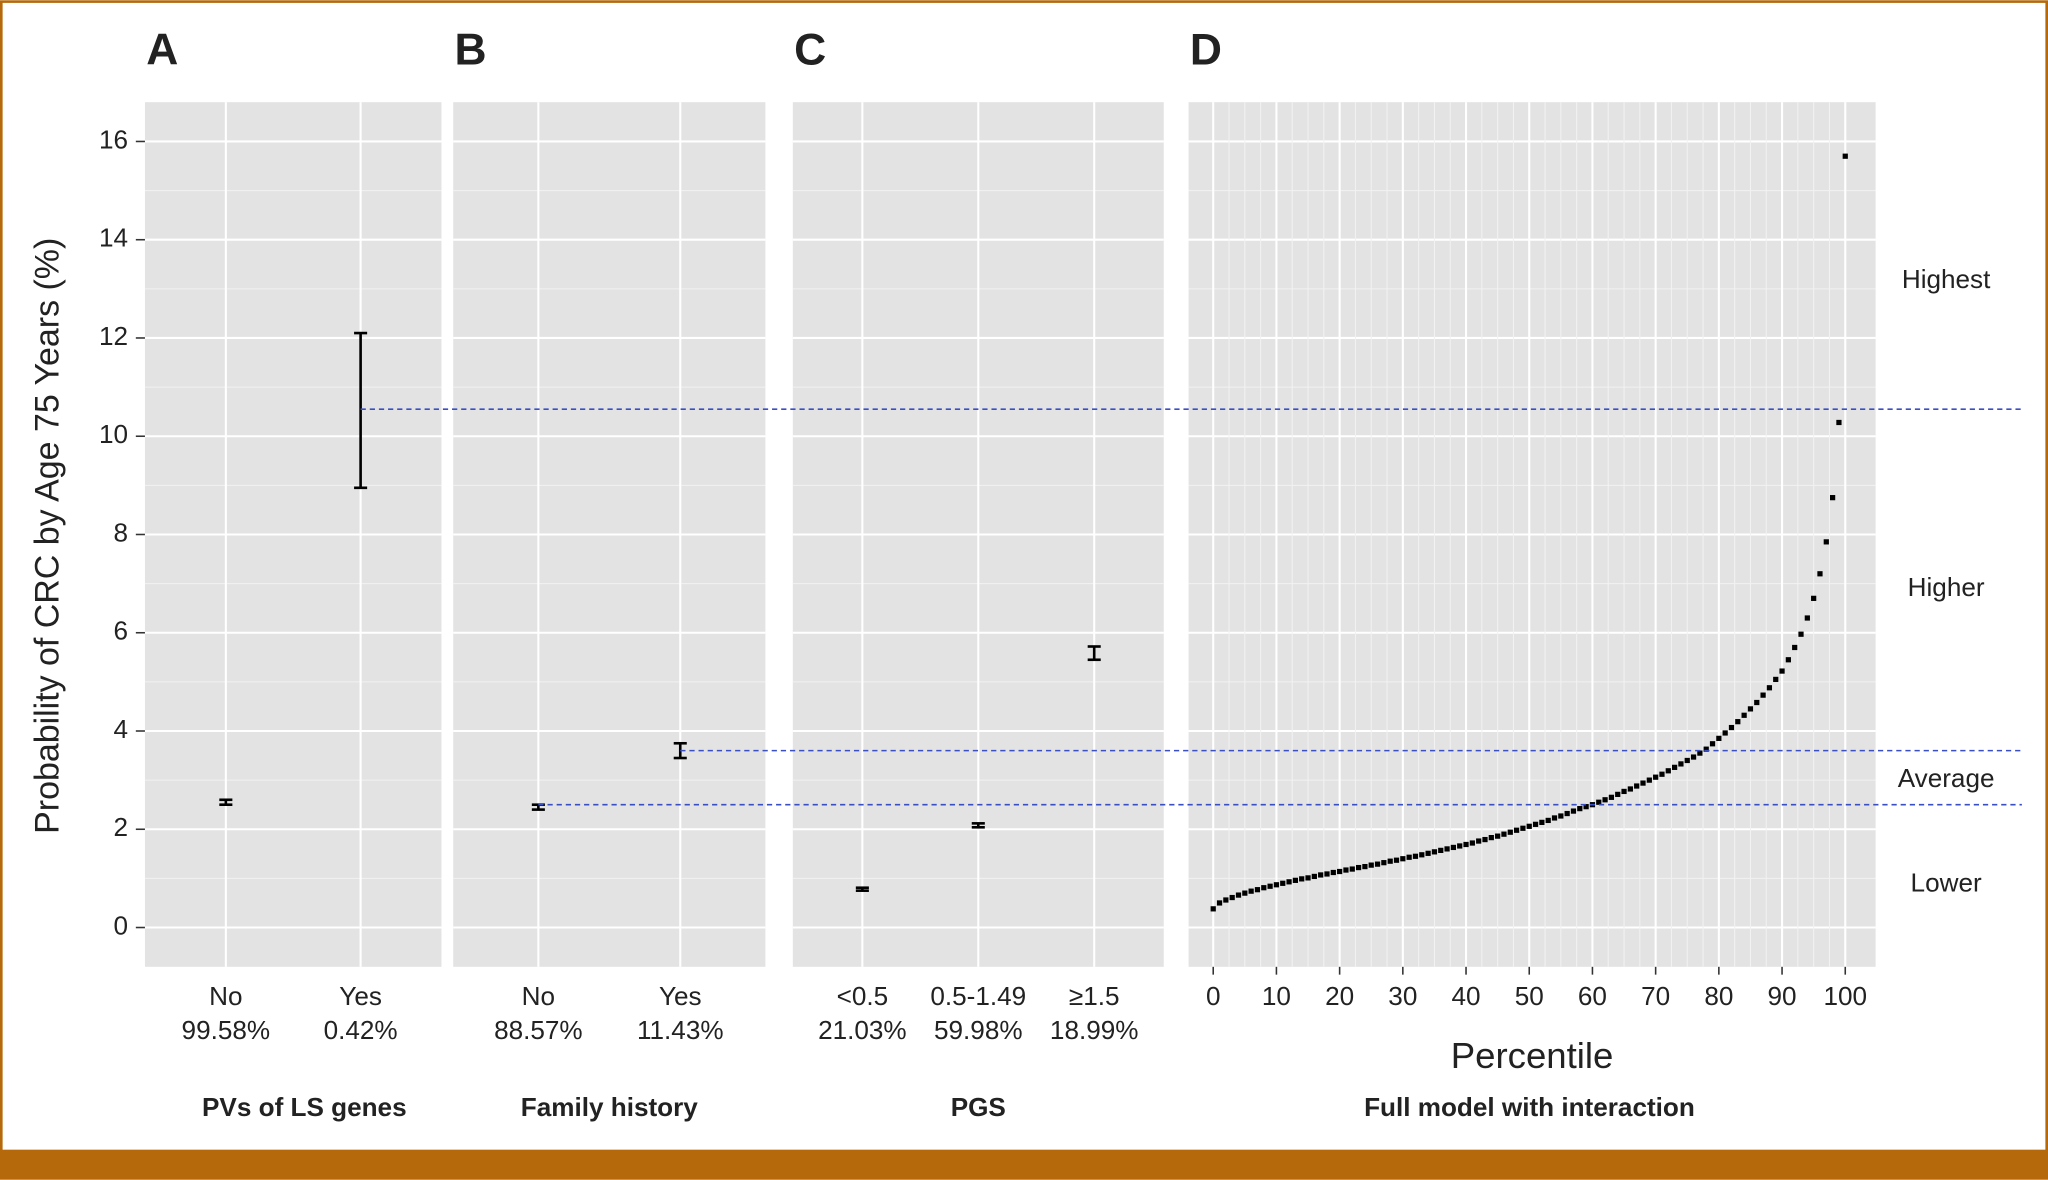  Describe the element at coordinates (1276, 996) in the screenshot. I see `x-tick-label: 10` at that location.